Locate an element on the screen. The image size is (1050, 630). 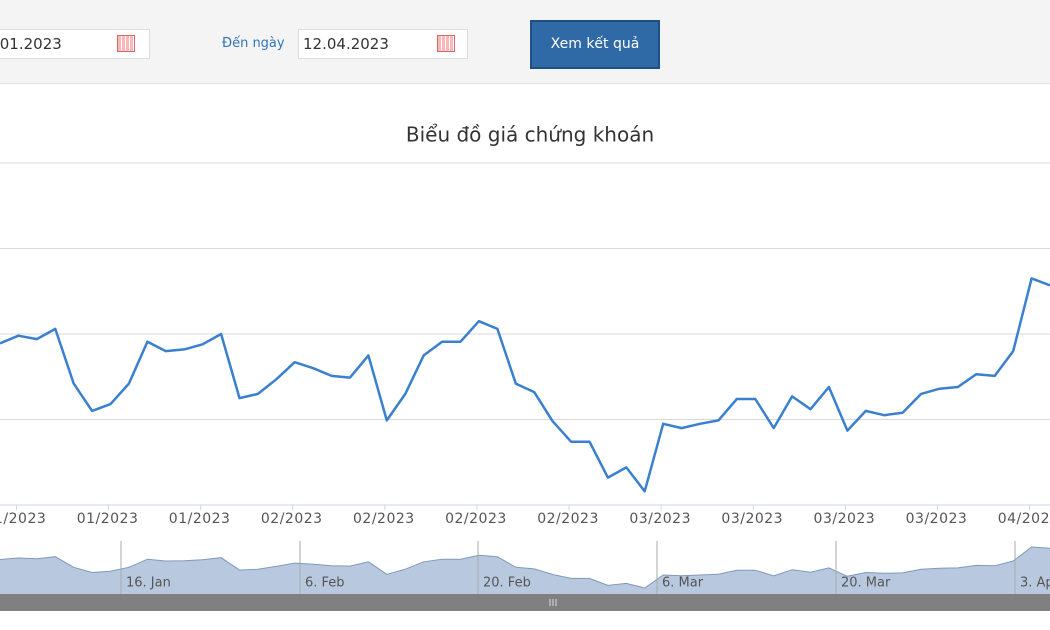
from-date: .01.2023 is located at coordinates (31, 44).